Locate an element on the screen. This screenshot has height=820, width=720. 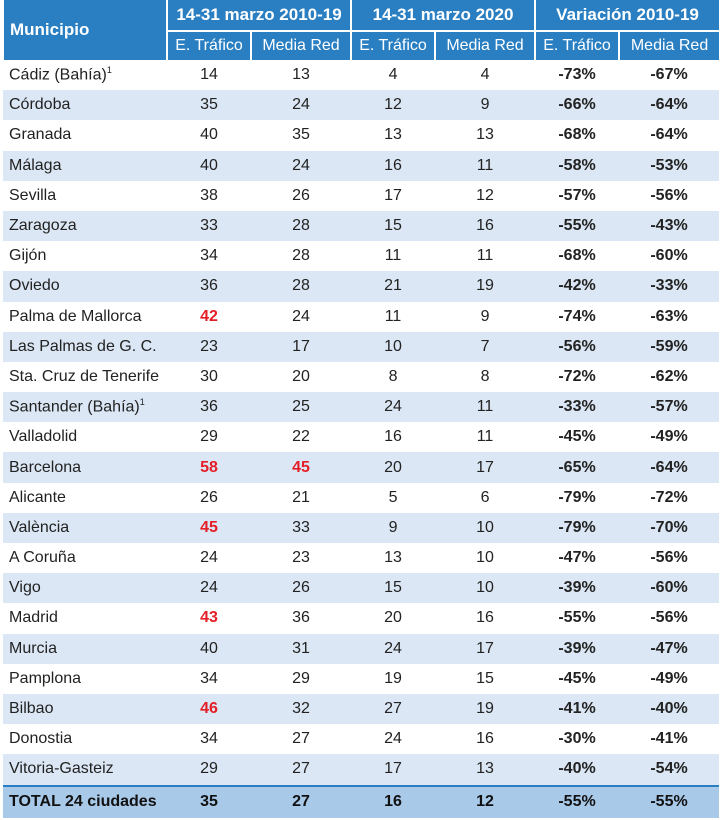
value-cell: 35 is located at coordinates (209, 105).